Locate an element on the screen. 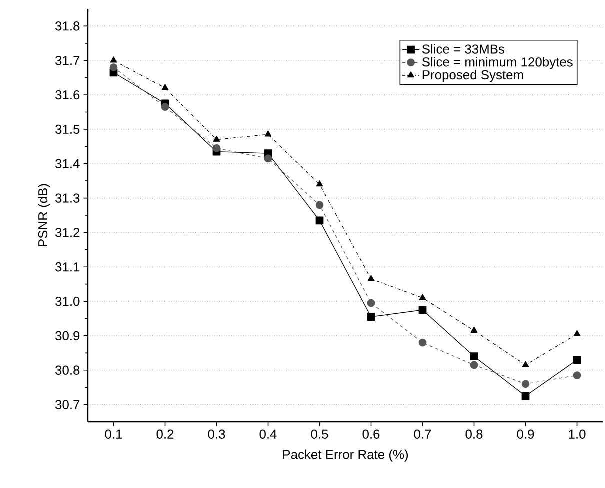 The height and width of the screenshot is (488, 605). y-tick-label: 30.9 is located at coordinates (68, 336).